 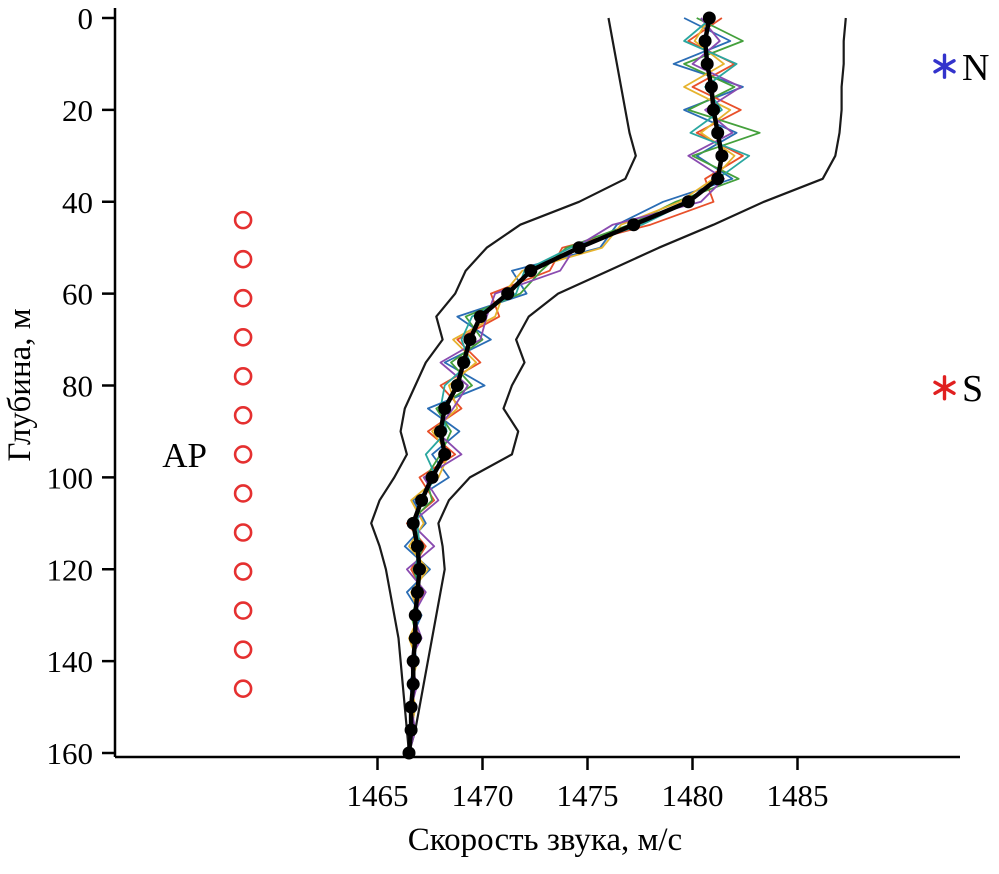 What do you see at coordinates (86, 18) in the screenshot?
I see `y-tick-label: 0` at bounding box center [86, 18].